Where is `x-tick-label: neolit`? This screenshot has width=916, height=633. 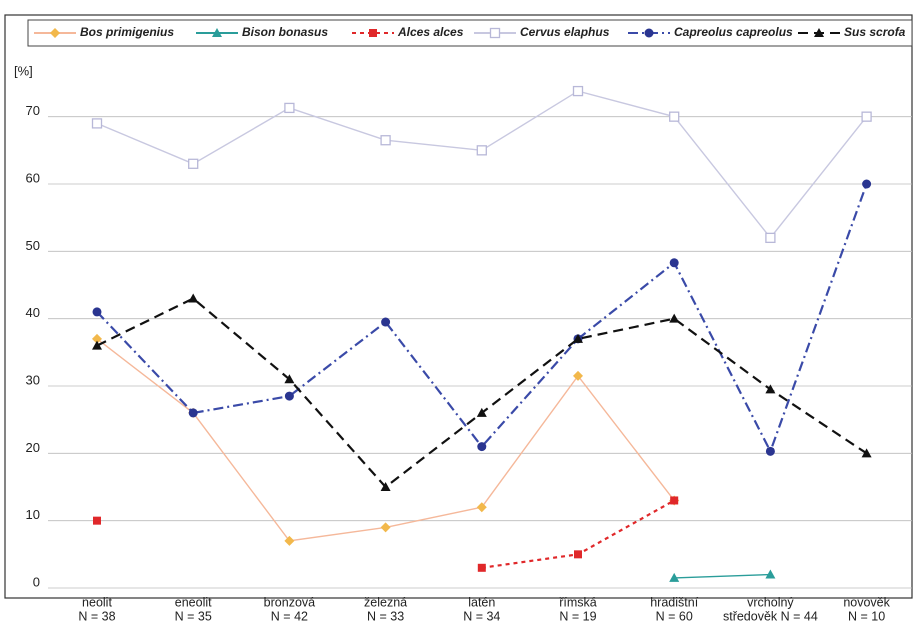
x-tick-label: neolit is located at coordinates (97, 602).